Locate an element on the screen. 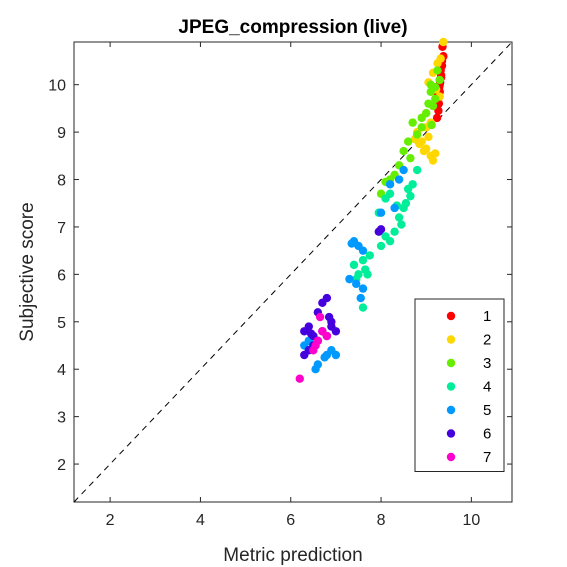 The width and height of the screenshot is (567, 567). x-tick-label: 8 is located at coordinates (381, 520).